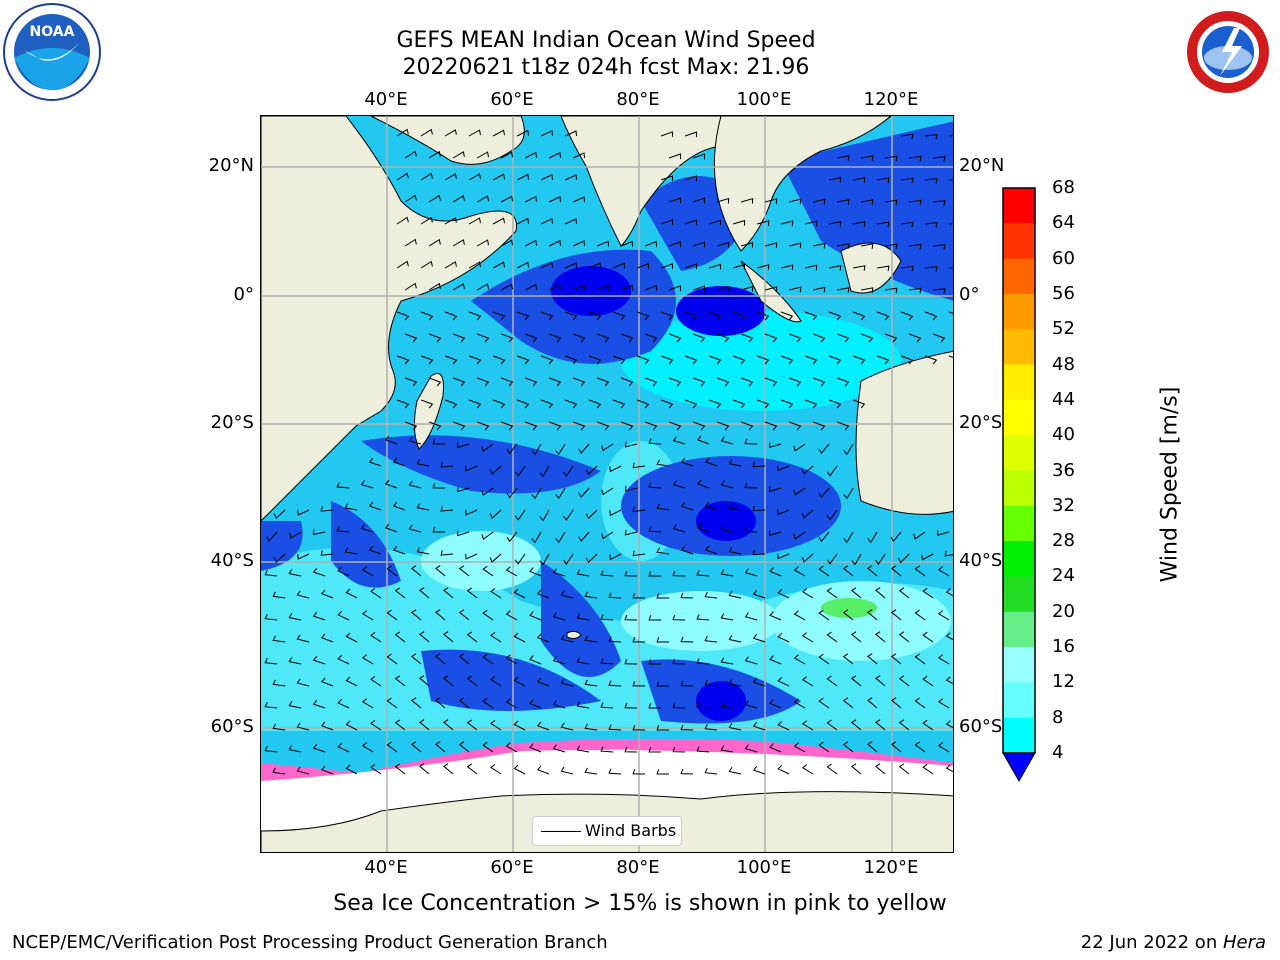  I want to click on lat-tick-left: 20°S, so click(232, 422).